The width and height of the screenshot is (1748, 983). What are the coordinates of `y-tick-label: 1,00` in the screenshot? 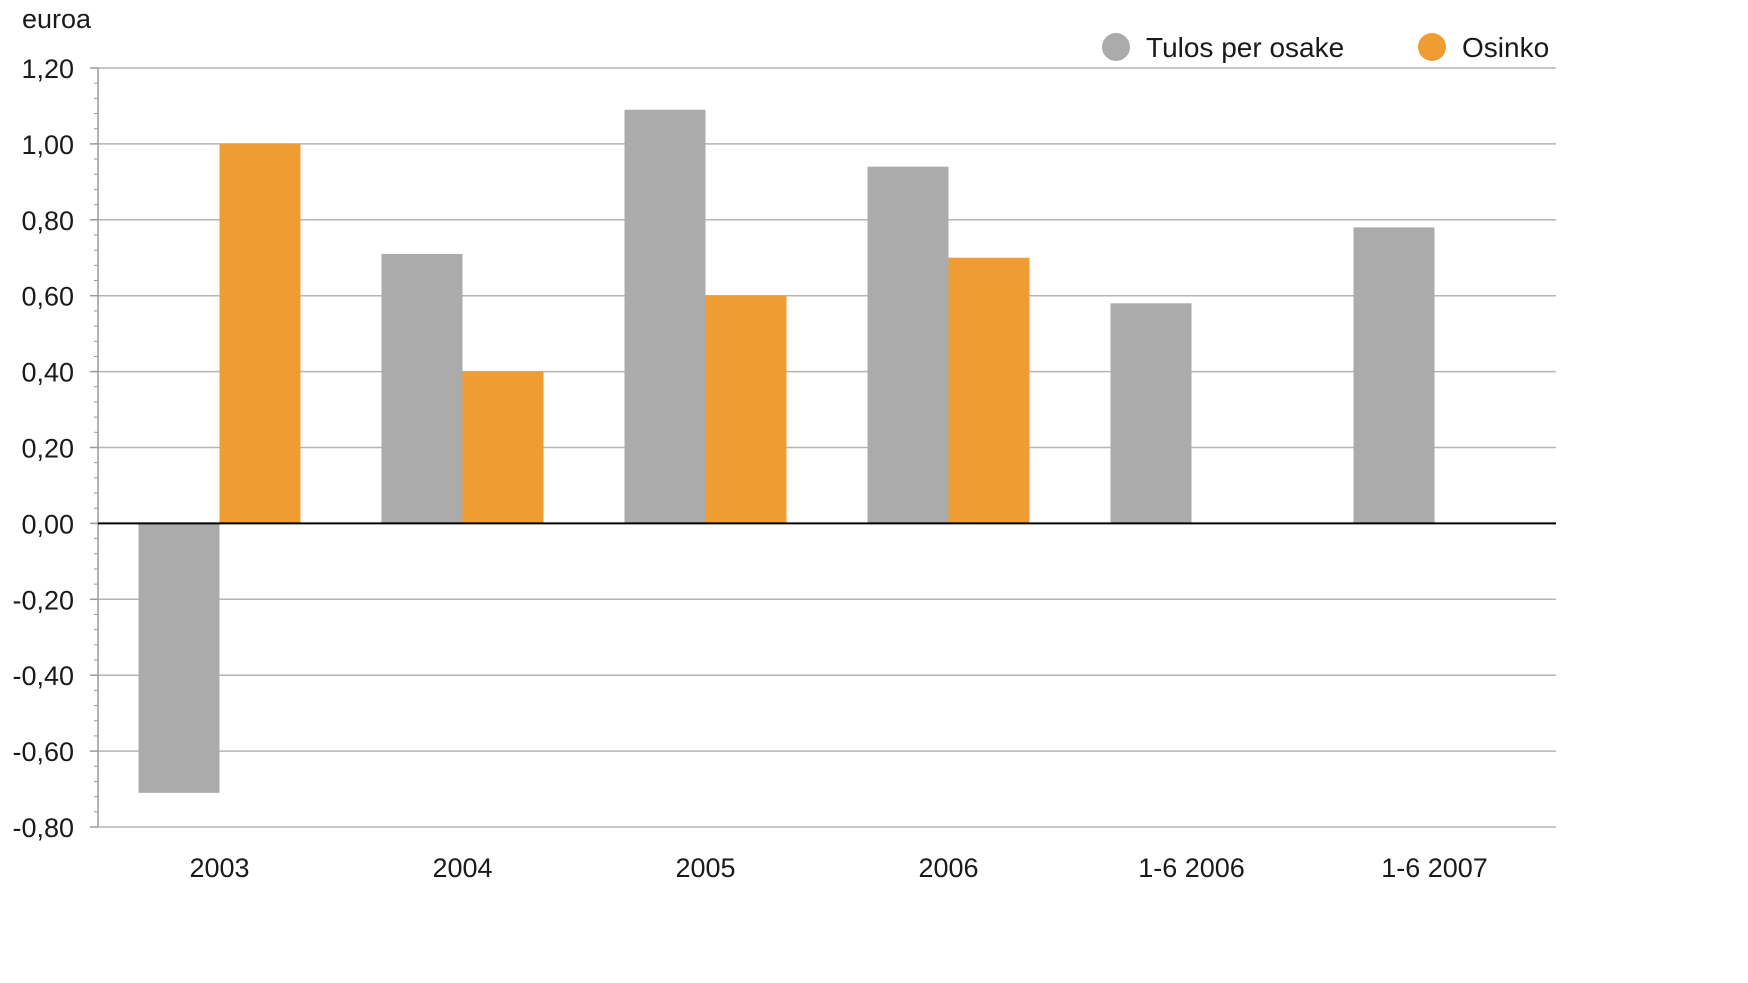 It's located at (47, 145).